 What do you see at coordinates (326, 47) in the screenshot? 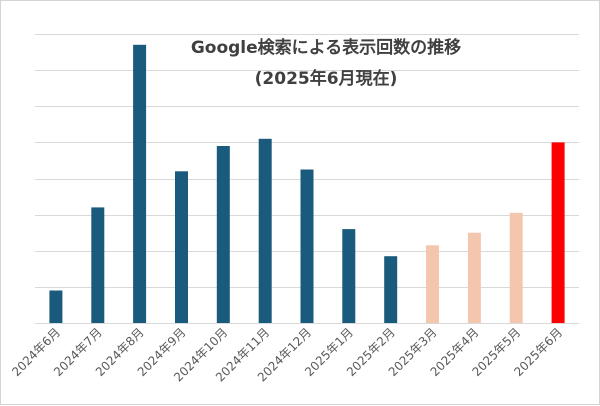
I see `chart-title: Google検索による表示回数の推移` at bounding box center [326, 47].